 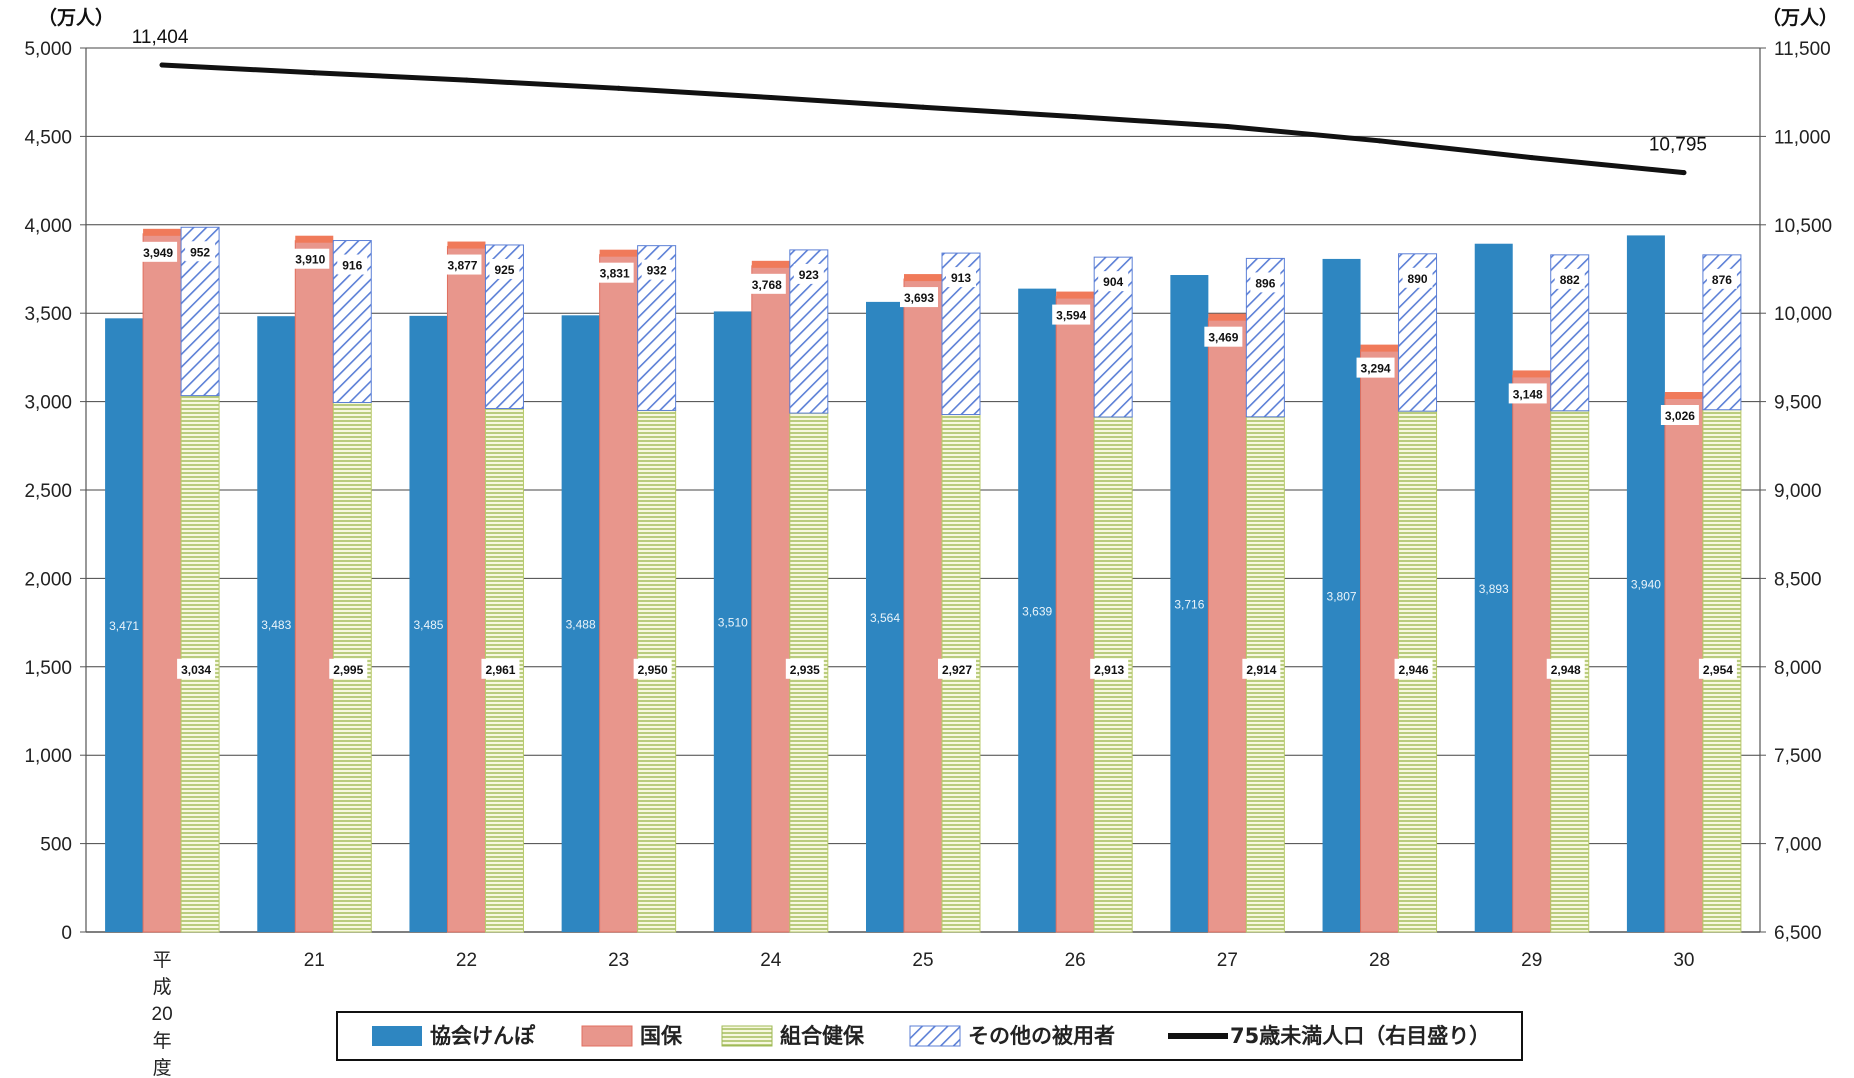 I want to click on data-label: 876, so click(x=1722, y=280).